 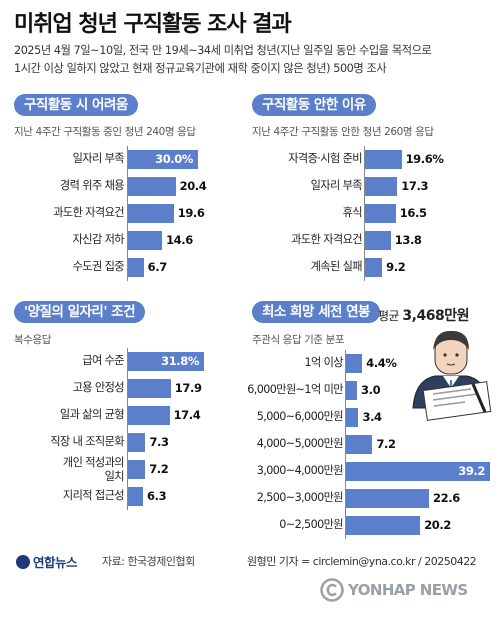 I want to click on chart-3-bar-개인-적성과의-일치, so click(x=137, y=469).